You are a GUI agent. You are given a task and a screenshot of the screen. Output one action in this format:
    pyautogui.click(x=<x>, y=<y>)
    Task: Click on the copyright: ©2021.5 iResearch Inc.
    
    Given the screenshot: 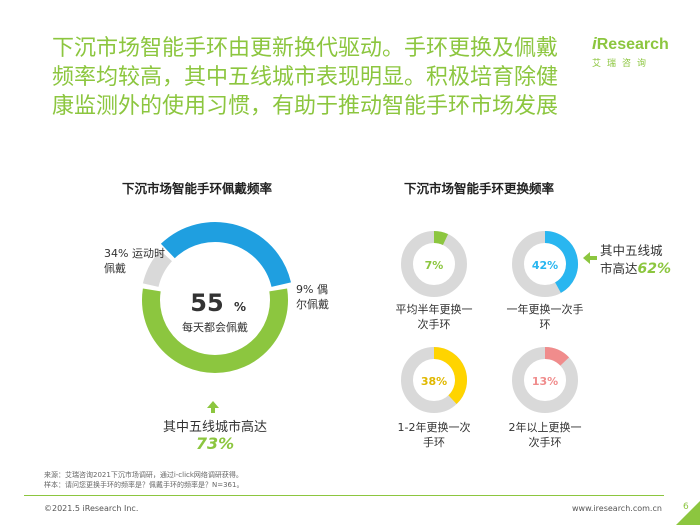 What is the action you would take?
    pyautogui.click(x=91, y=508)
    